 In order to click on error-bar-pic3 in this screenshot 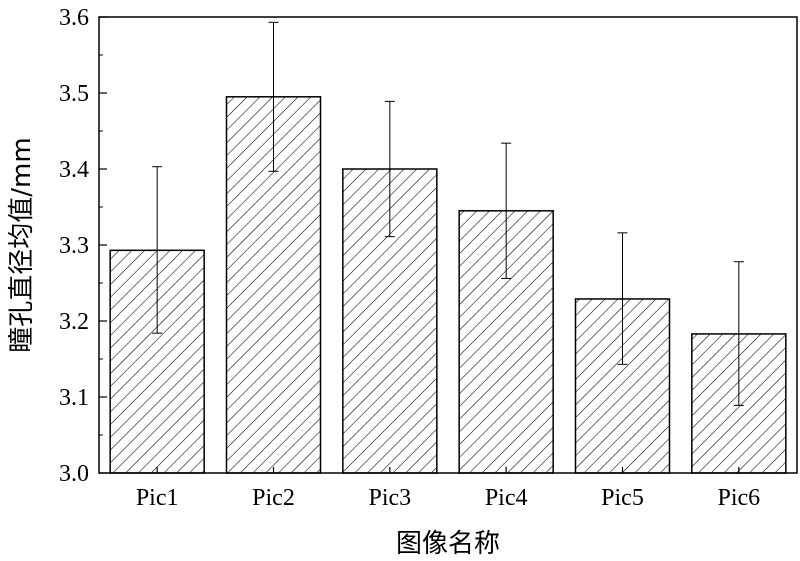, I will do `click(389, 169)`.